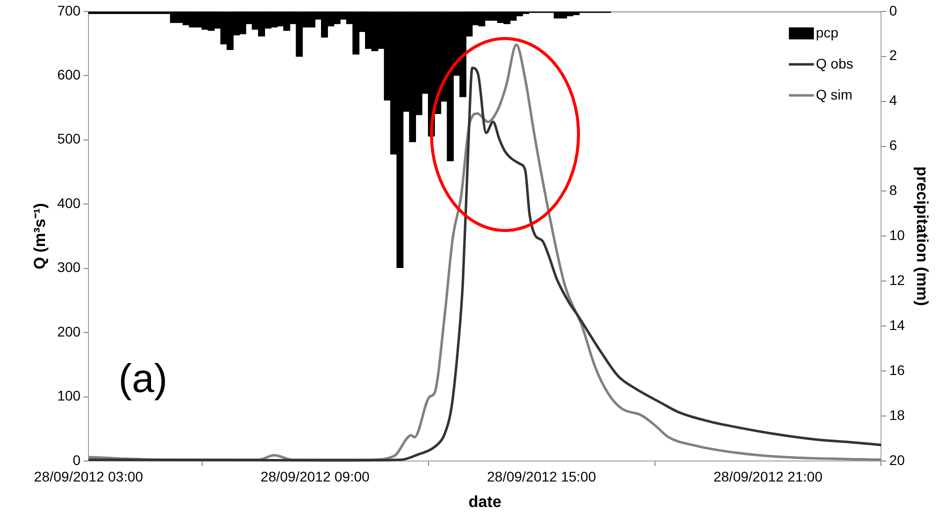 This screenshot has height=518, width=949. What do you see at coordinates (921, 236) in the screenshot?
I see `y2-axis-title: precipitation (mm)` at bounding box center [921, 236].